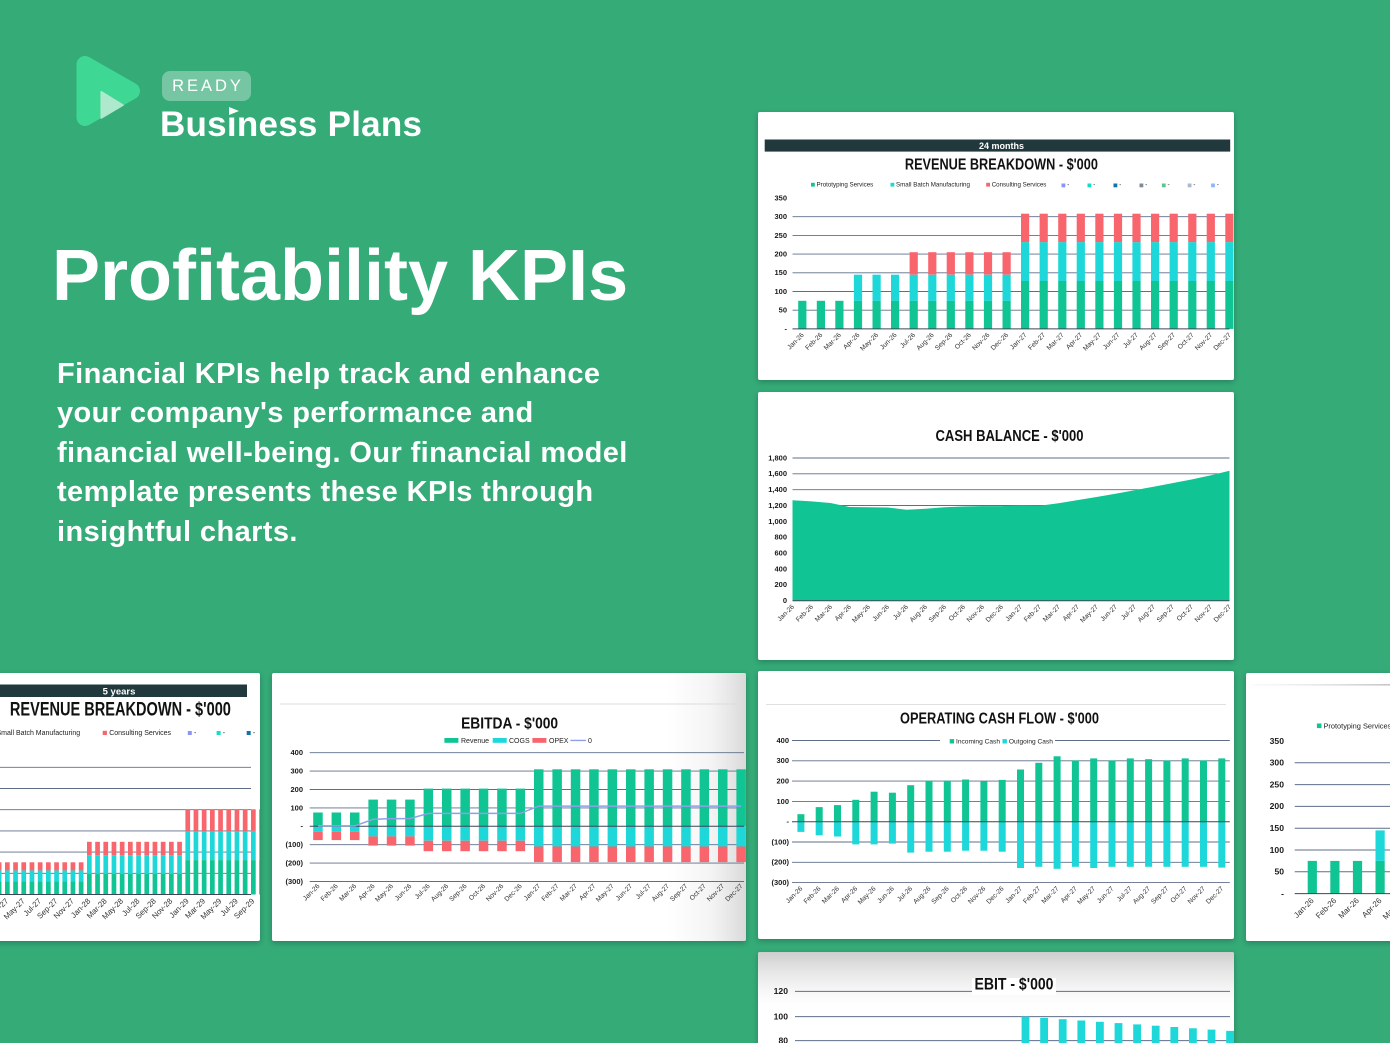  Describe the element at coordinates (901, 612) in the screenshot. I see `svg-text: Jul-26` at that location.